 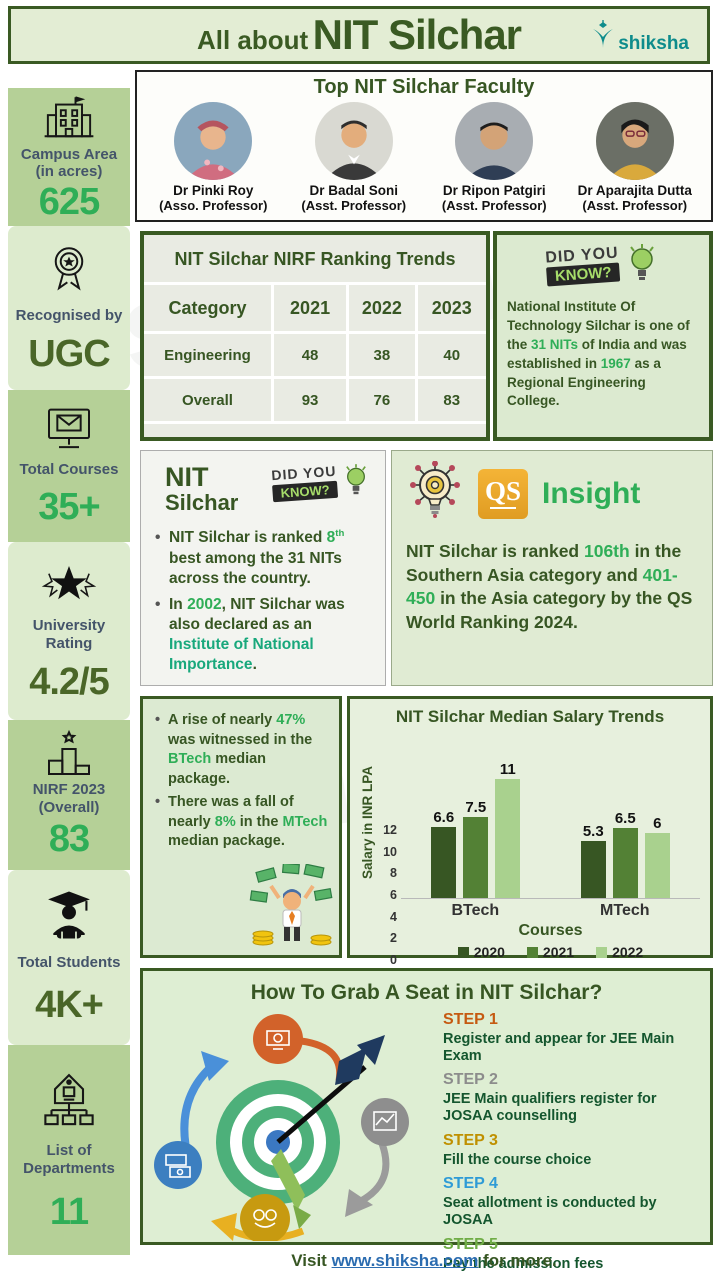 What do you see at coordinates (390, 830) in the screenshot?
I see `y-tick: 12` at bounding box center [390, 830].